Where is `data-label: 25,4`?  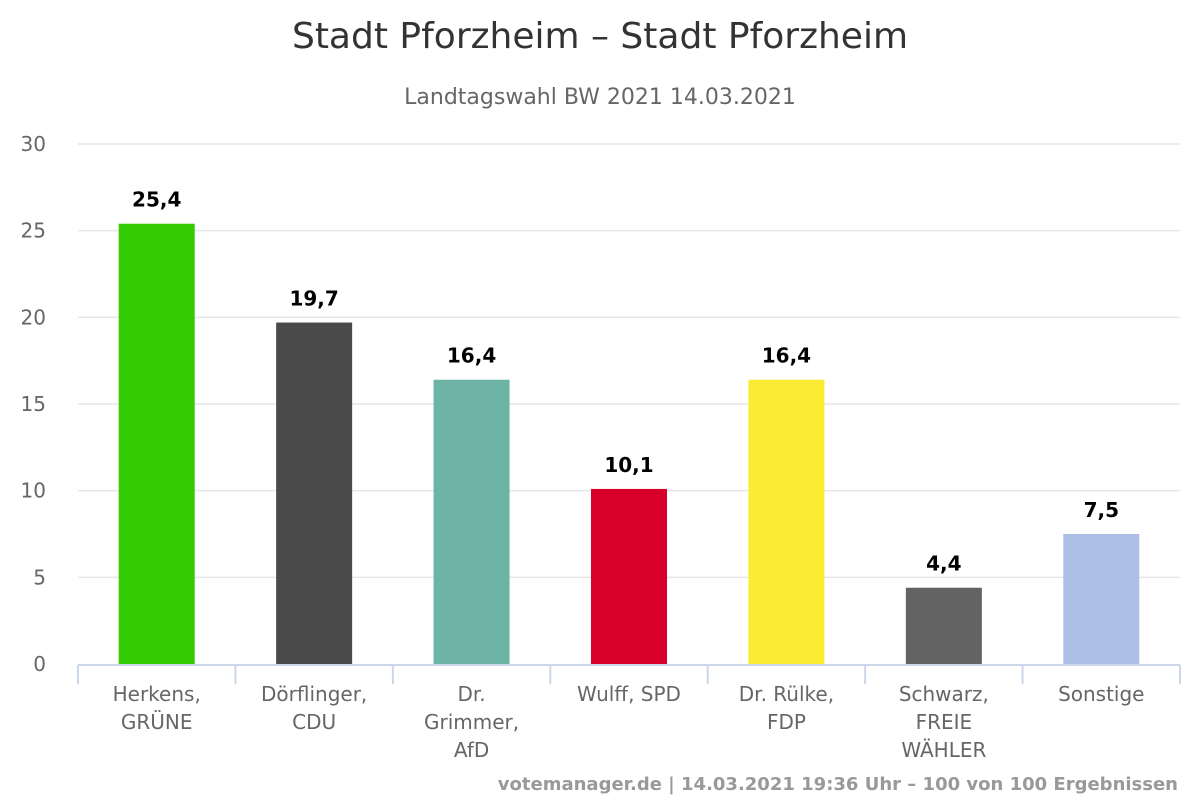 data-label: 25,4 is located at coordinates (156, 200).